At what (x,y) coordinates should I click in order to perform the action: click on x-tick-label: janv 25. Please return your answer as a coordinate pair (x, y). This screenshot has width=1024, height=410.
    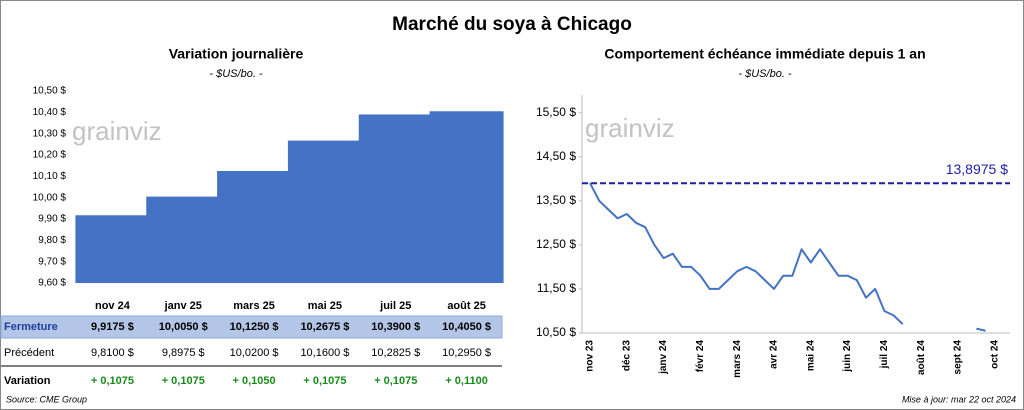
    Looking at the image, I should click on (183, 306).